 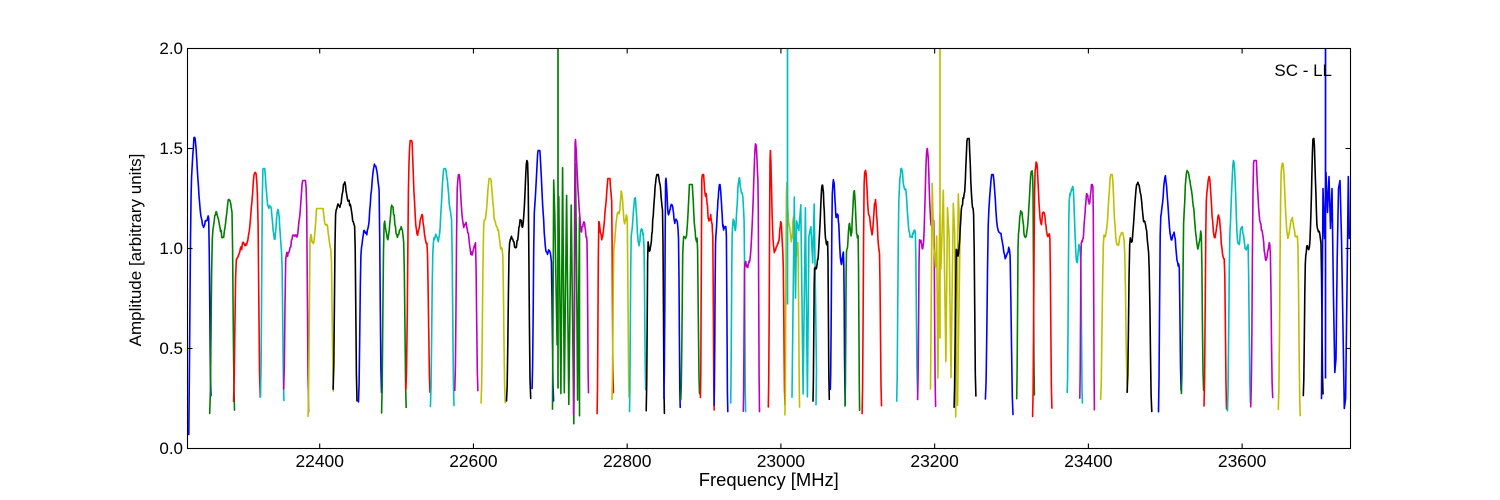 What do you see at coordinates (171, 148) in the screenshot?
I see `svg-text: 1.5` at bounding box center [171, 148].